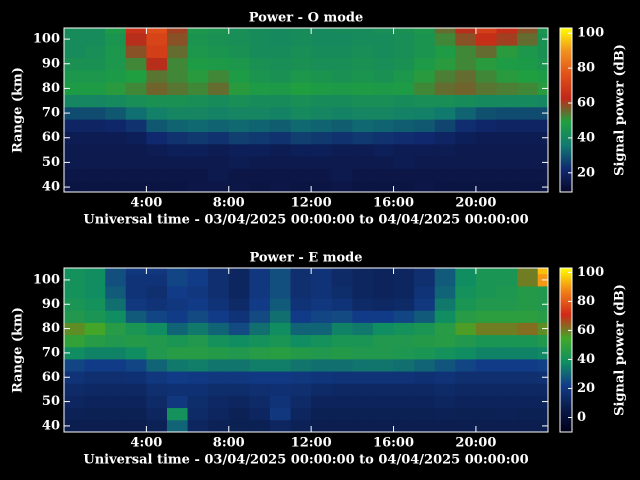  Describe the element at coordinates (393, 443) in the screenshot. I see `x-tick-label: 16:00` at that location.